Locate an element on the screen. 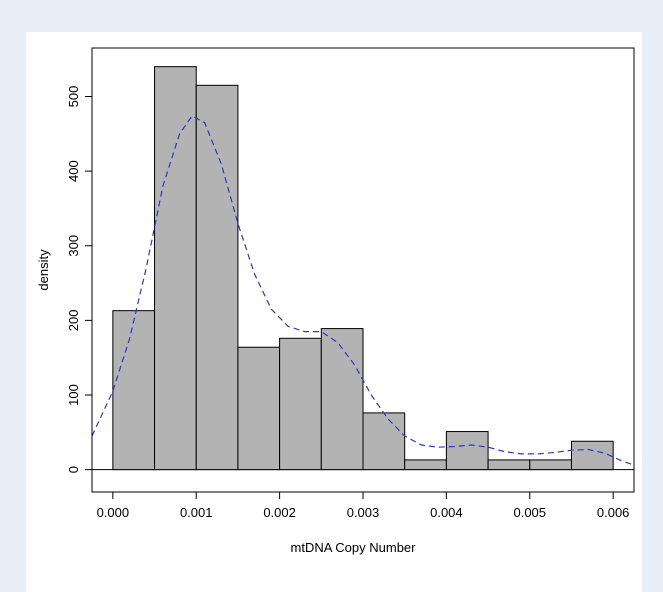 This screenshot has width=663, height=592. x-axis-label: mtDNA Copy Number is located at coordinates (354, 547).